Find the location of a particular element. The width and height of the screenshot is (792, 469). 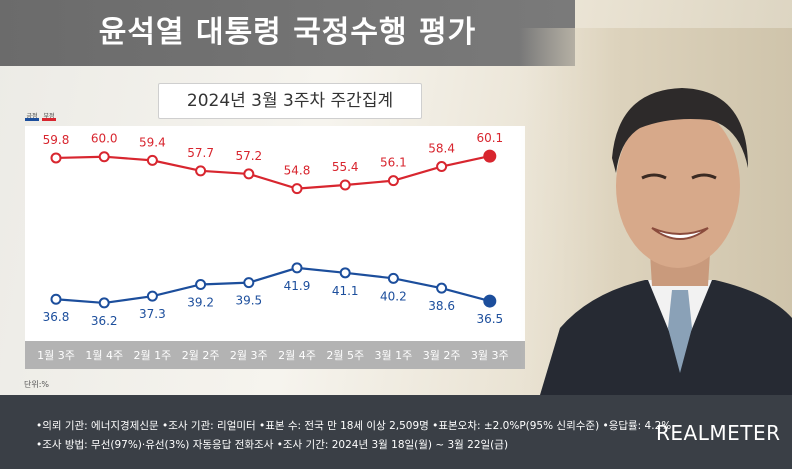

chart-subtitle: 2024년 3월 3주차 주간집계 is located at coordinates (290, 101).